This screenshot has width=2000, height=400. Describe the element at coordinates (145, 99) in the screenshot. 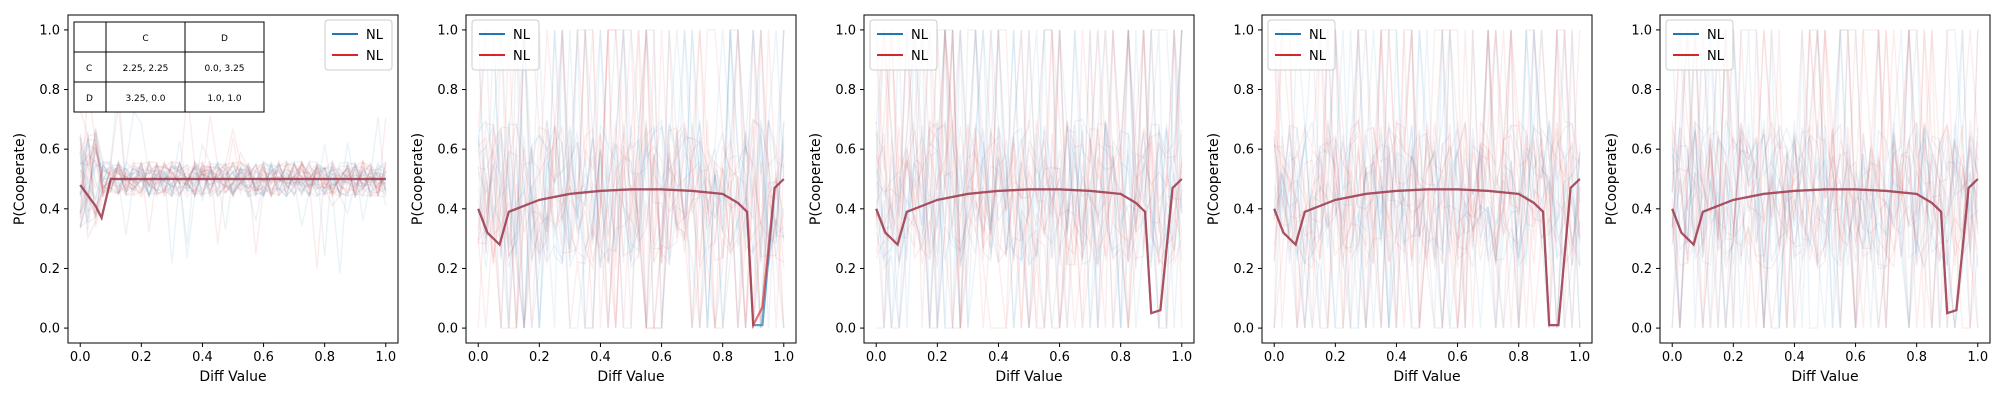

I see `table-cell: 3.25, 0.0` at that location.